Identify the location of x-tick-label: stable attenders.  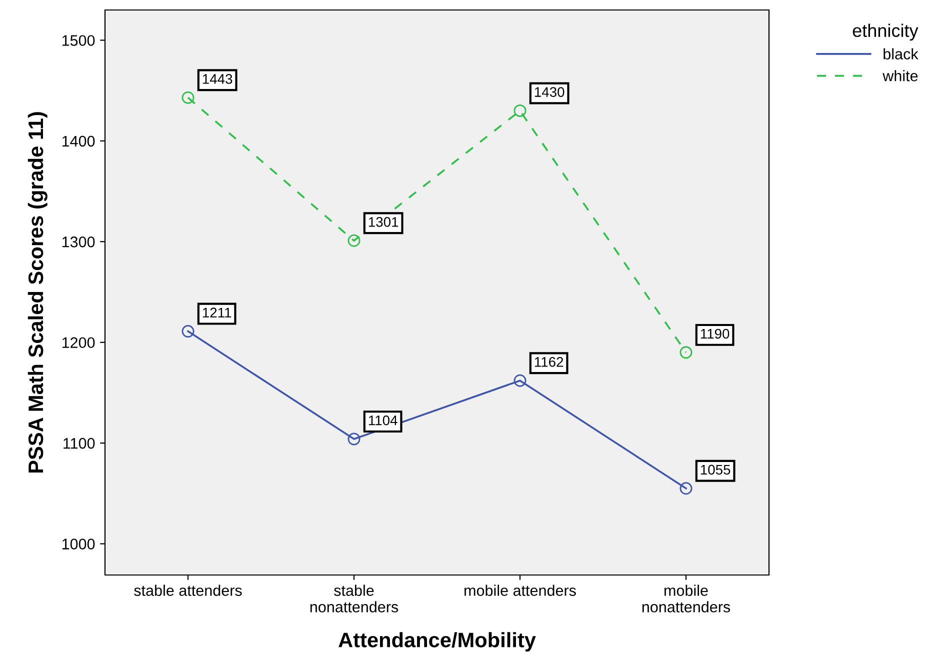
(188, 590).